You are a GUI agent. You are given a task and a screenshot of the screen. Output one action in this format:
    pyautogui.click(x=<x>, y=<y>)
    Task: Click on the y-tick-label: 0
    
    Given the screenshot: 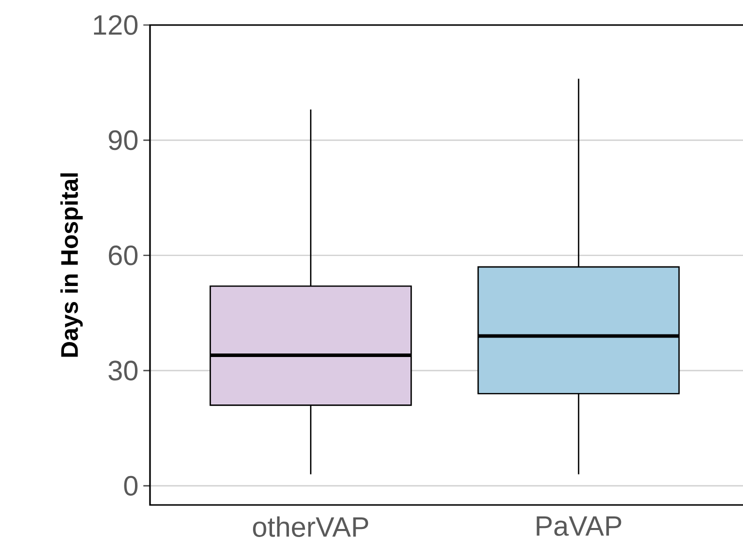 What is the action you would take?
    pyautogui.click(x=131, y=486)
    